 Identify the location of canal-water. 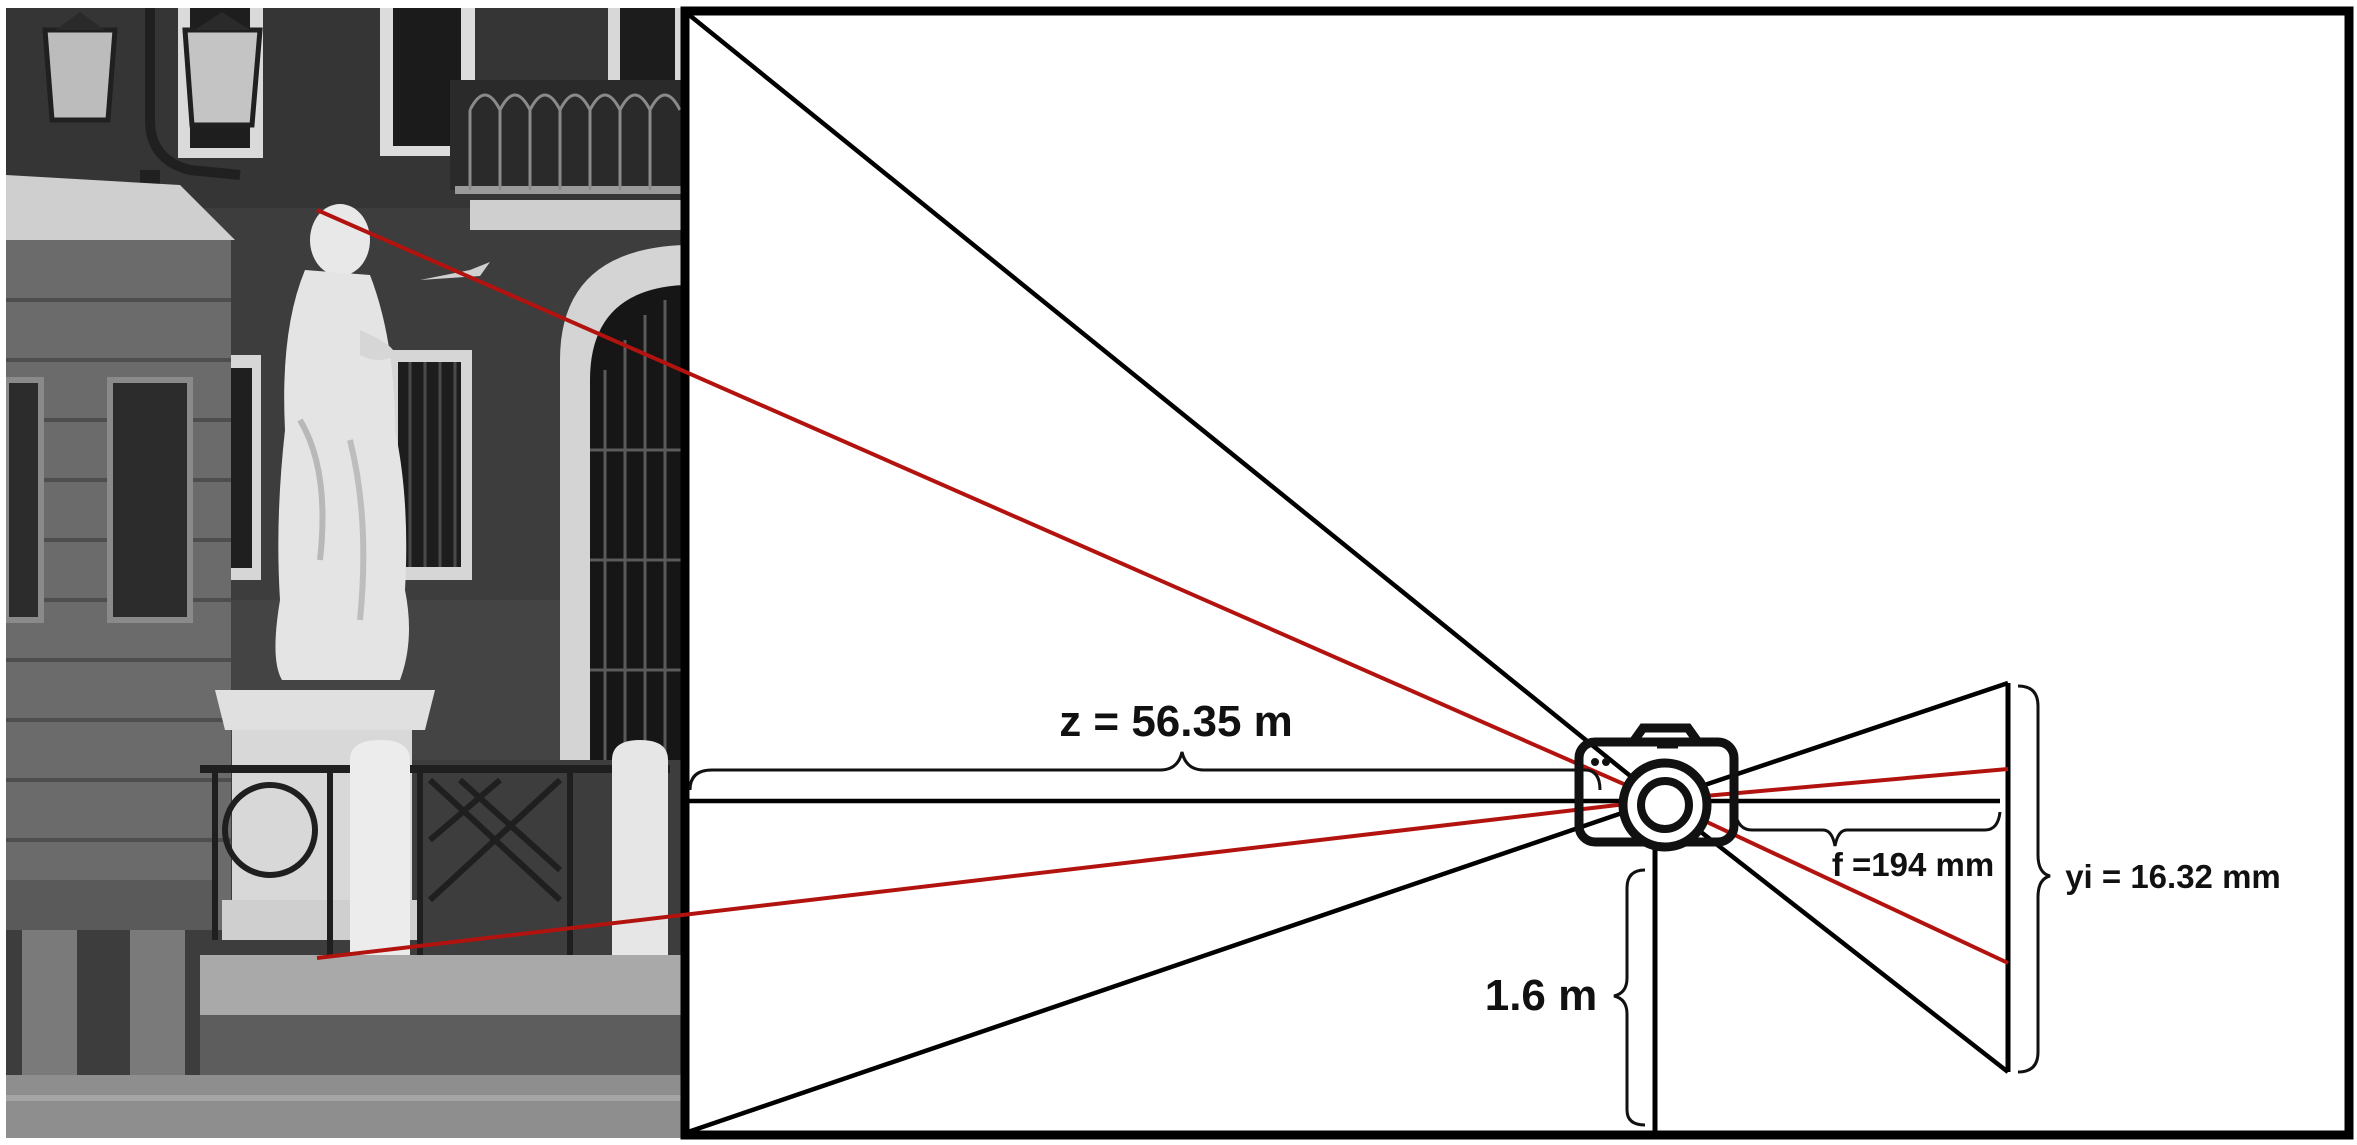
(344, 1106).